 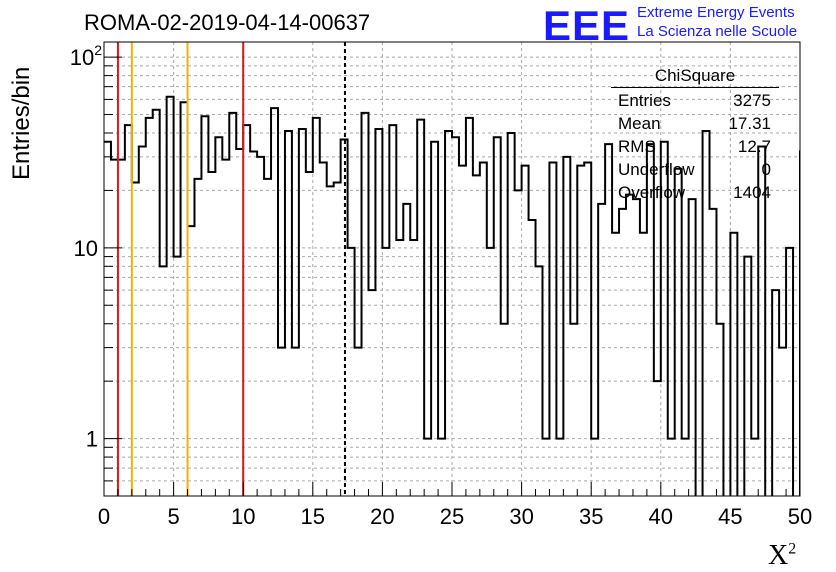 I want to click on y-tick-label: 102, so click(x=86, y=56).